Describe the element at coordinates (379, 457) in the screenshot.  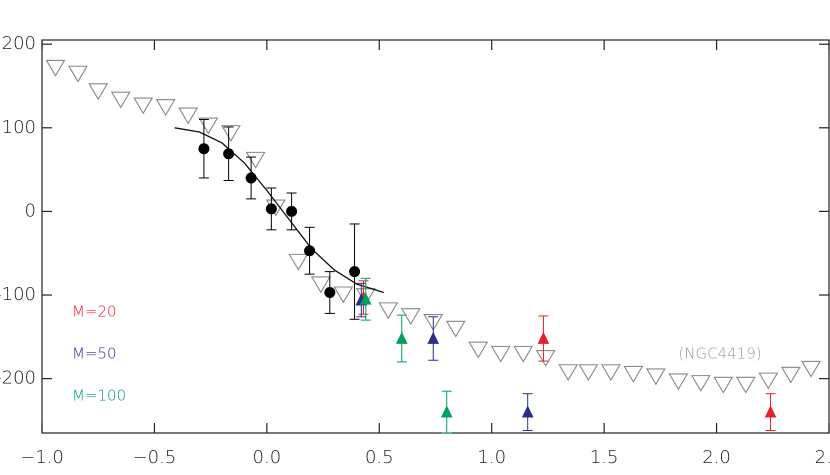
I see `x-tick-label: 0.5` at that location.